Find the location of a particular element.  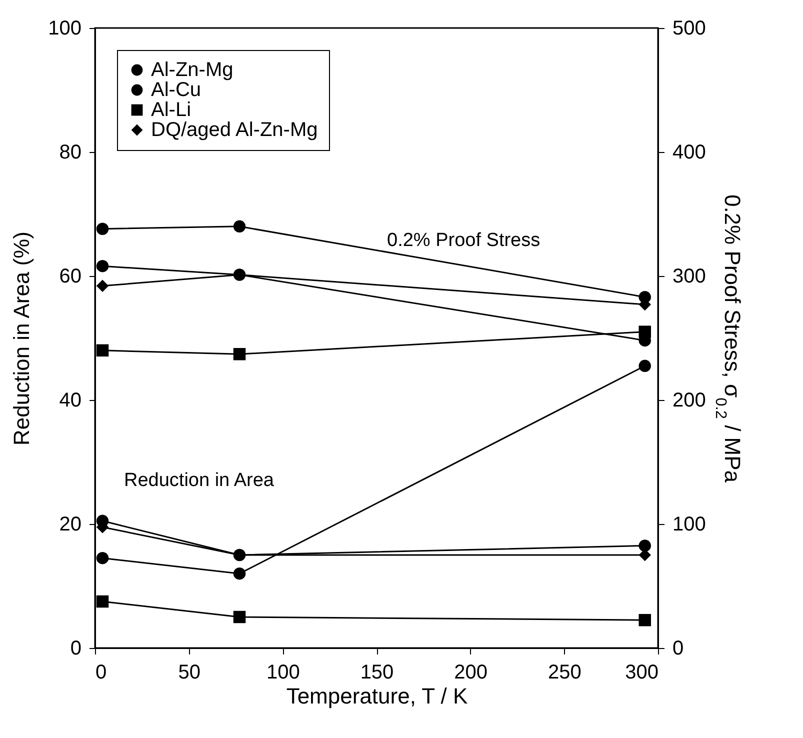

legend-label: Al-Cu is located at coordinates (176, 90).